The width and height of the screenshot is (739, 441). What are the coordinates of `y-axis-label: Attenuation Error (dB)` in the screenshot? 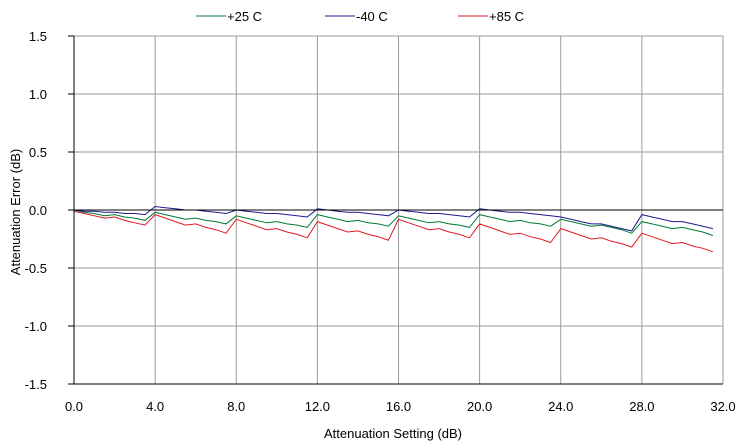 It's located at (15, 212).